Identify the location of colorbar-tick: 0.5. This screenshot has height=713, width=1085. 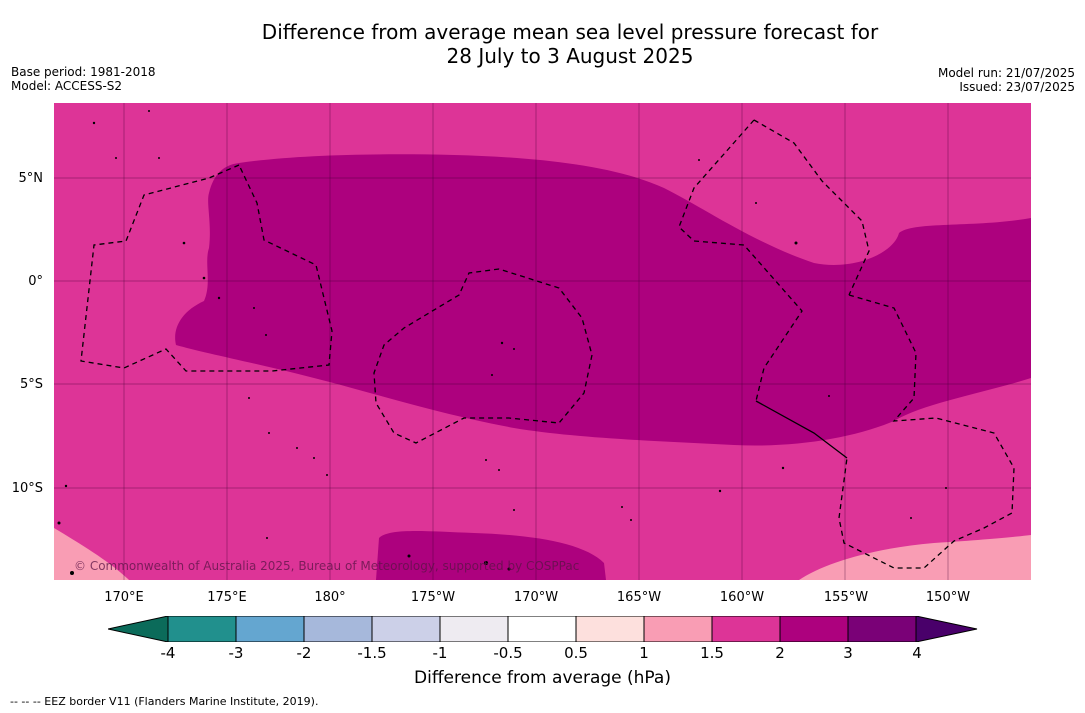
(576, 653).